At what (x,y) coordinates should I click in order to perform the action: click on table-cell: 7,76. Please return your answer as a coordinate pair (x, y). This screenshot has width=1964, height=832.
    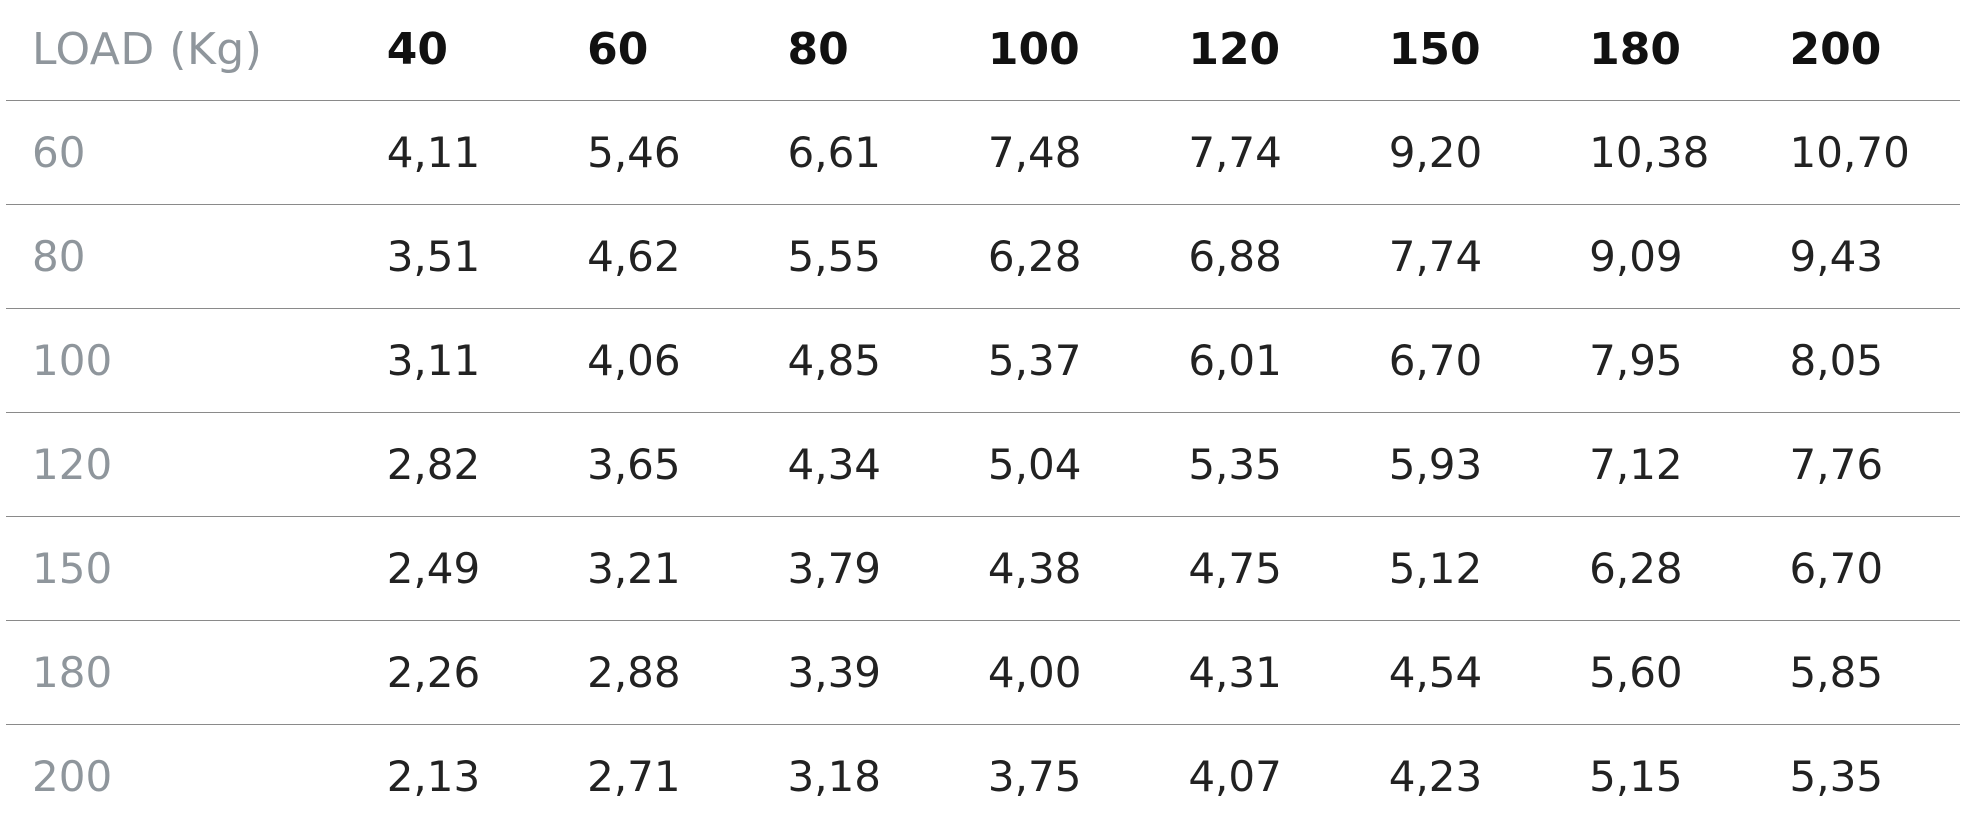
    Looking at the image, I should click on (1836, 464).